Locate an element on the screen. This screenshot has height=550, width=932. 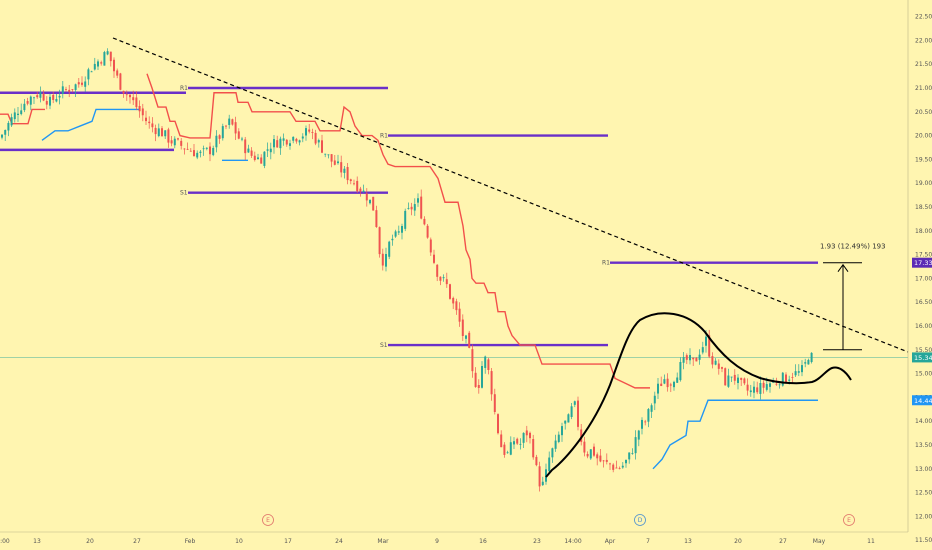
price-label-badge: 15.34 is located at coordinates (922, 357).